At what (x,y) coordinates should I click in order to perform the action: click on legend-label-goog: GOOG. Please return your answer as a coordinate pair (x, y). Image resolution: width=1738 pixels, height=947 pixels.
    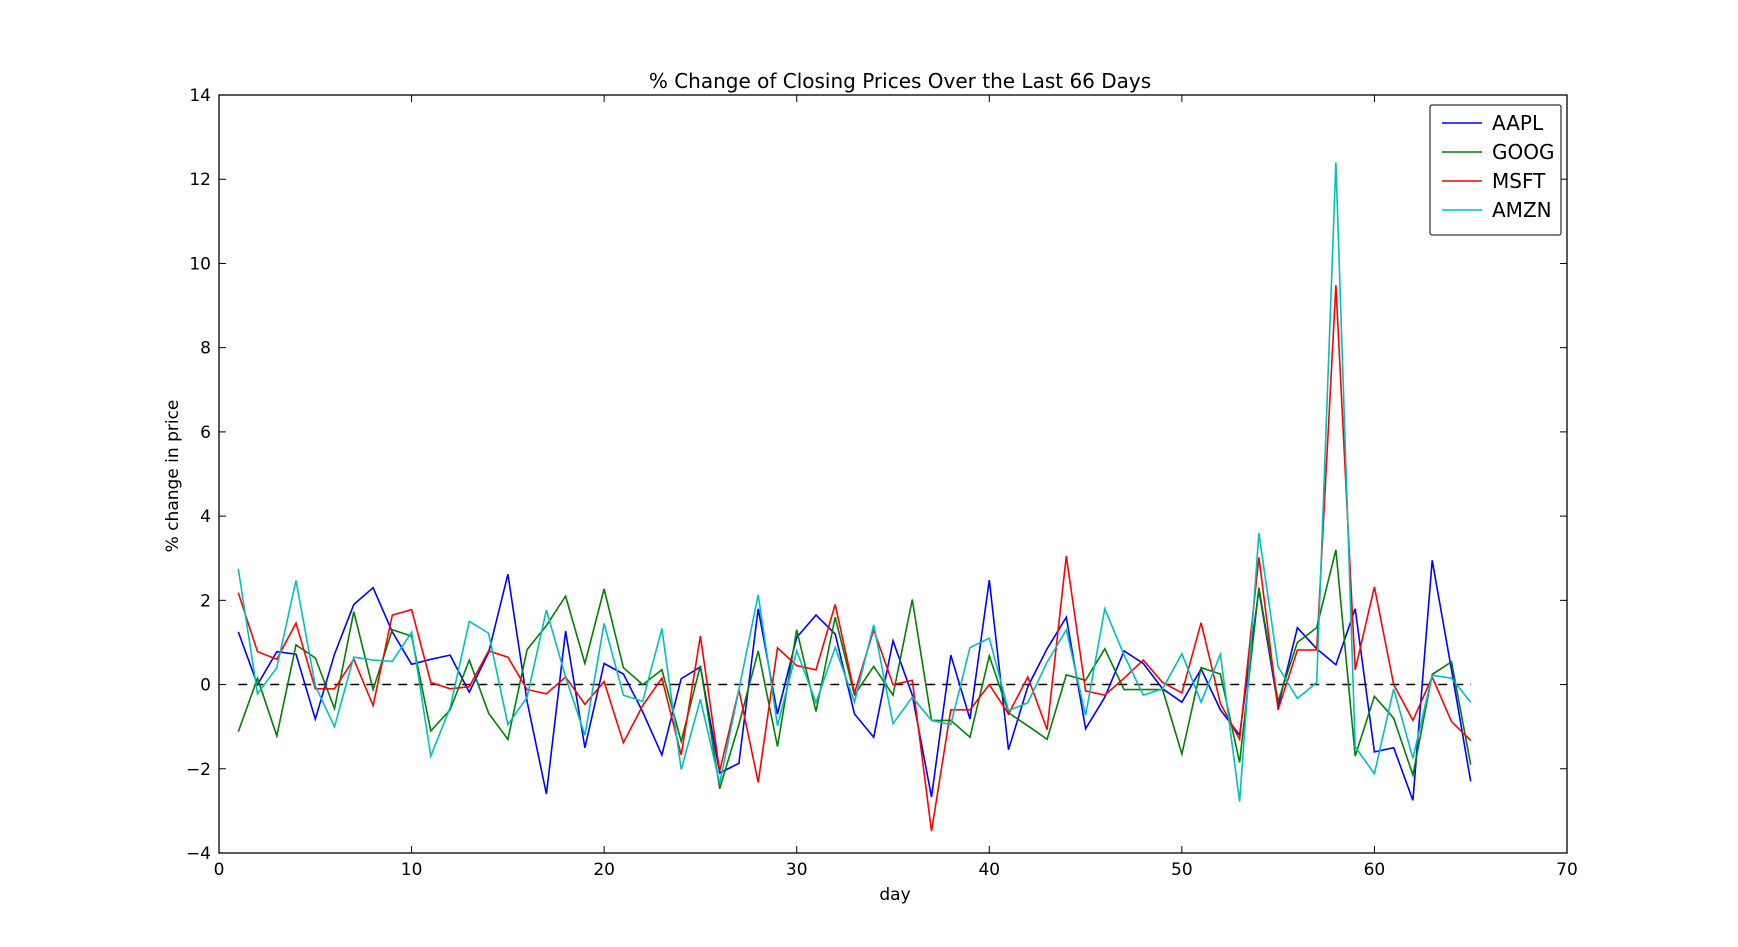
    Looking at the image, I should click on (1523, 152).